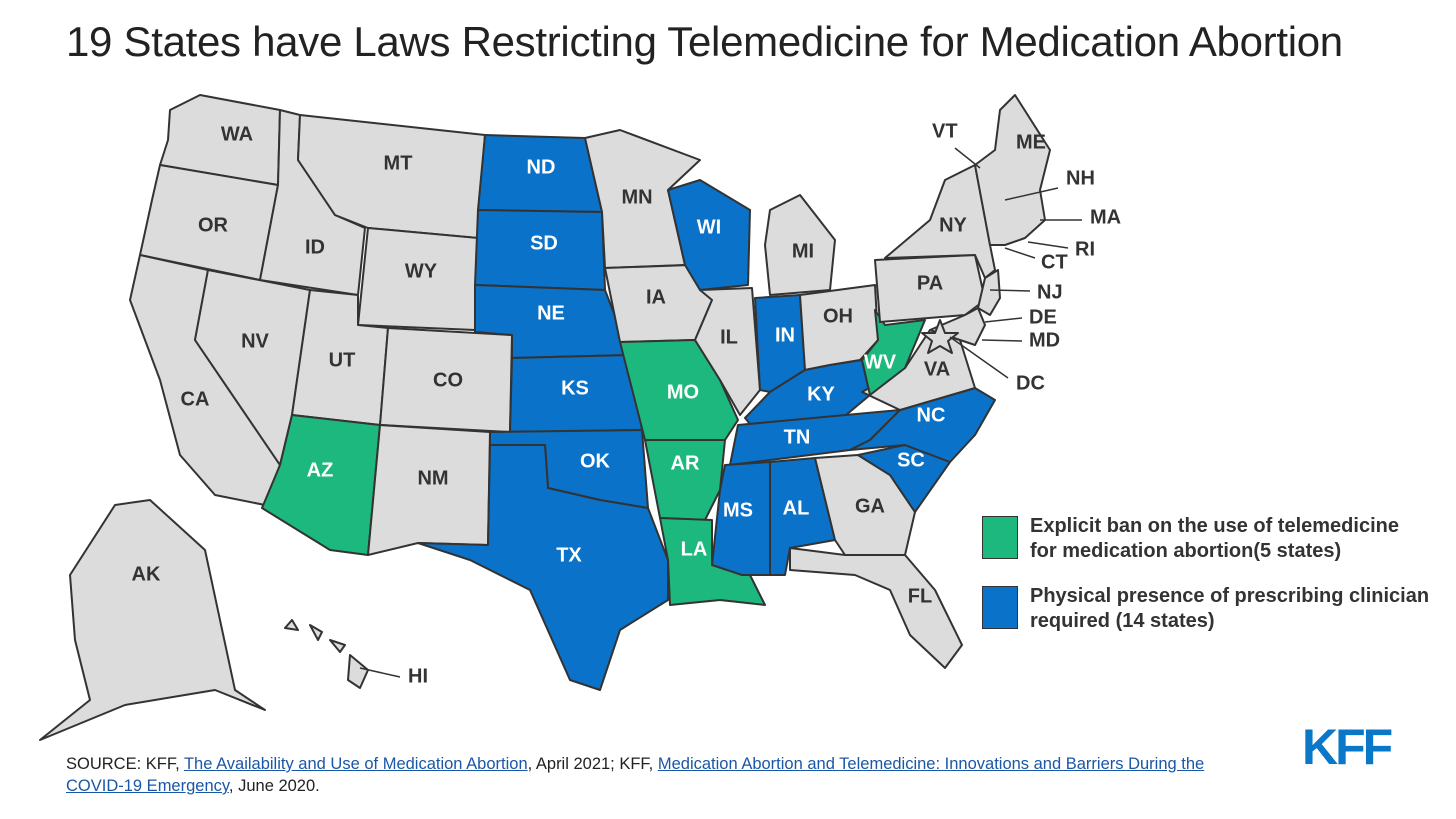 This screenshot has width=1456, height=819. Describe the element at coordinates (1003, 320) in the screenshot. I see `leader-line-de` at that location.